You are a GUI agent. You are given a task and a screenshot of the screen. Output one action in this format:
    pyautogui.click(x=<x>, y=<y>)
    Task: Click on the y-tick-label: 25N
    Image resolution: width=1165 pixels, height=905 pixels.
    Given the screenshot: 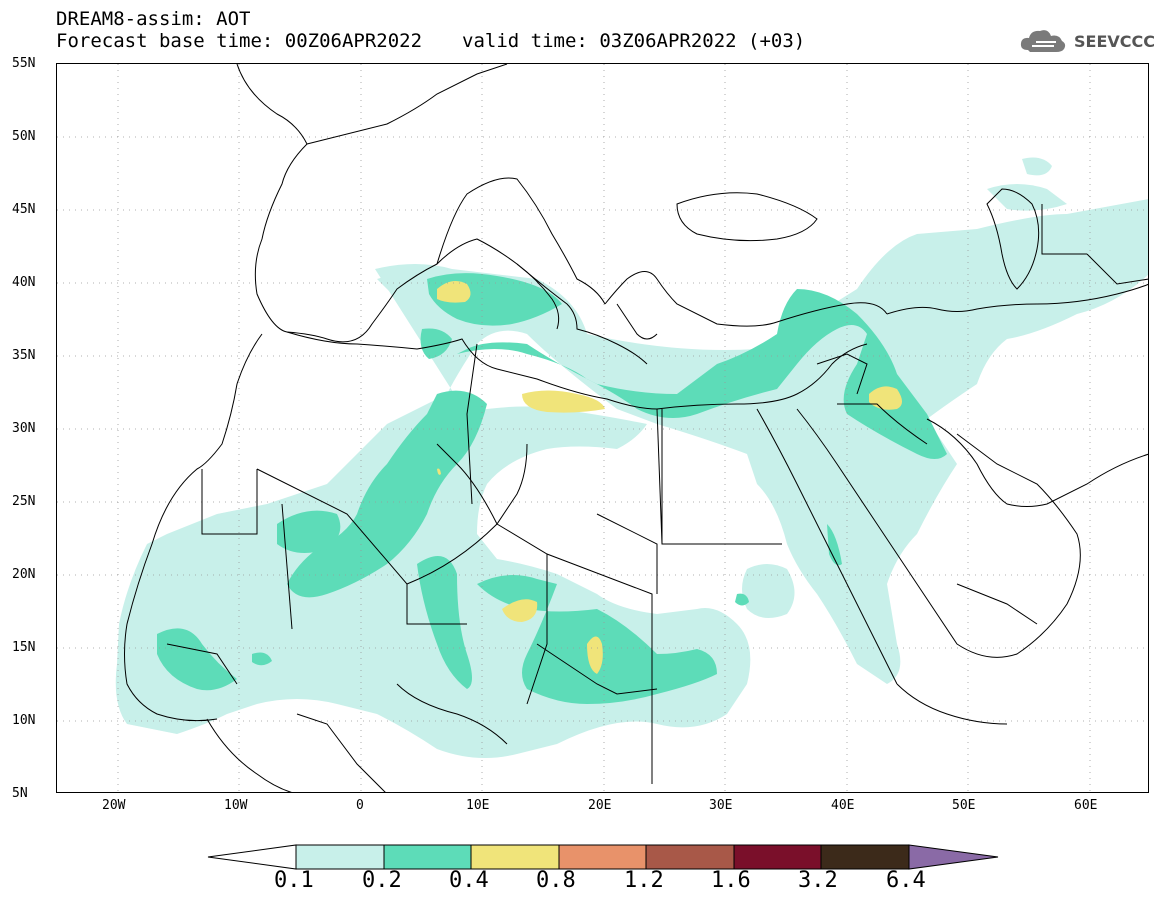 What is the action you would take?
    pyautogui.click(x=24, y=501)
    